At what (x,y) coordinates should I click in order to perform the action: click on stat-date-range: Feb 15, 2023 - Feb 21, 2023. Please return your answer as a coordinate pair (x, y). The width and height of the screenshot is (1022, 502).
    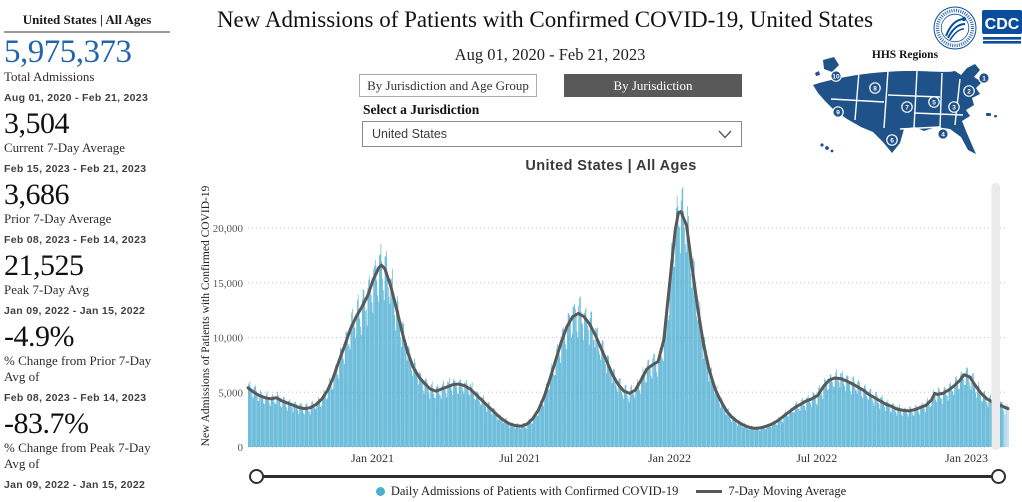
    Looking at the image, I should click on (75, 169).